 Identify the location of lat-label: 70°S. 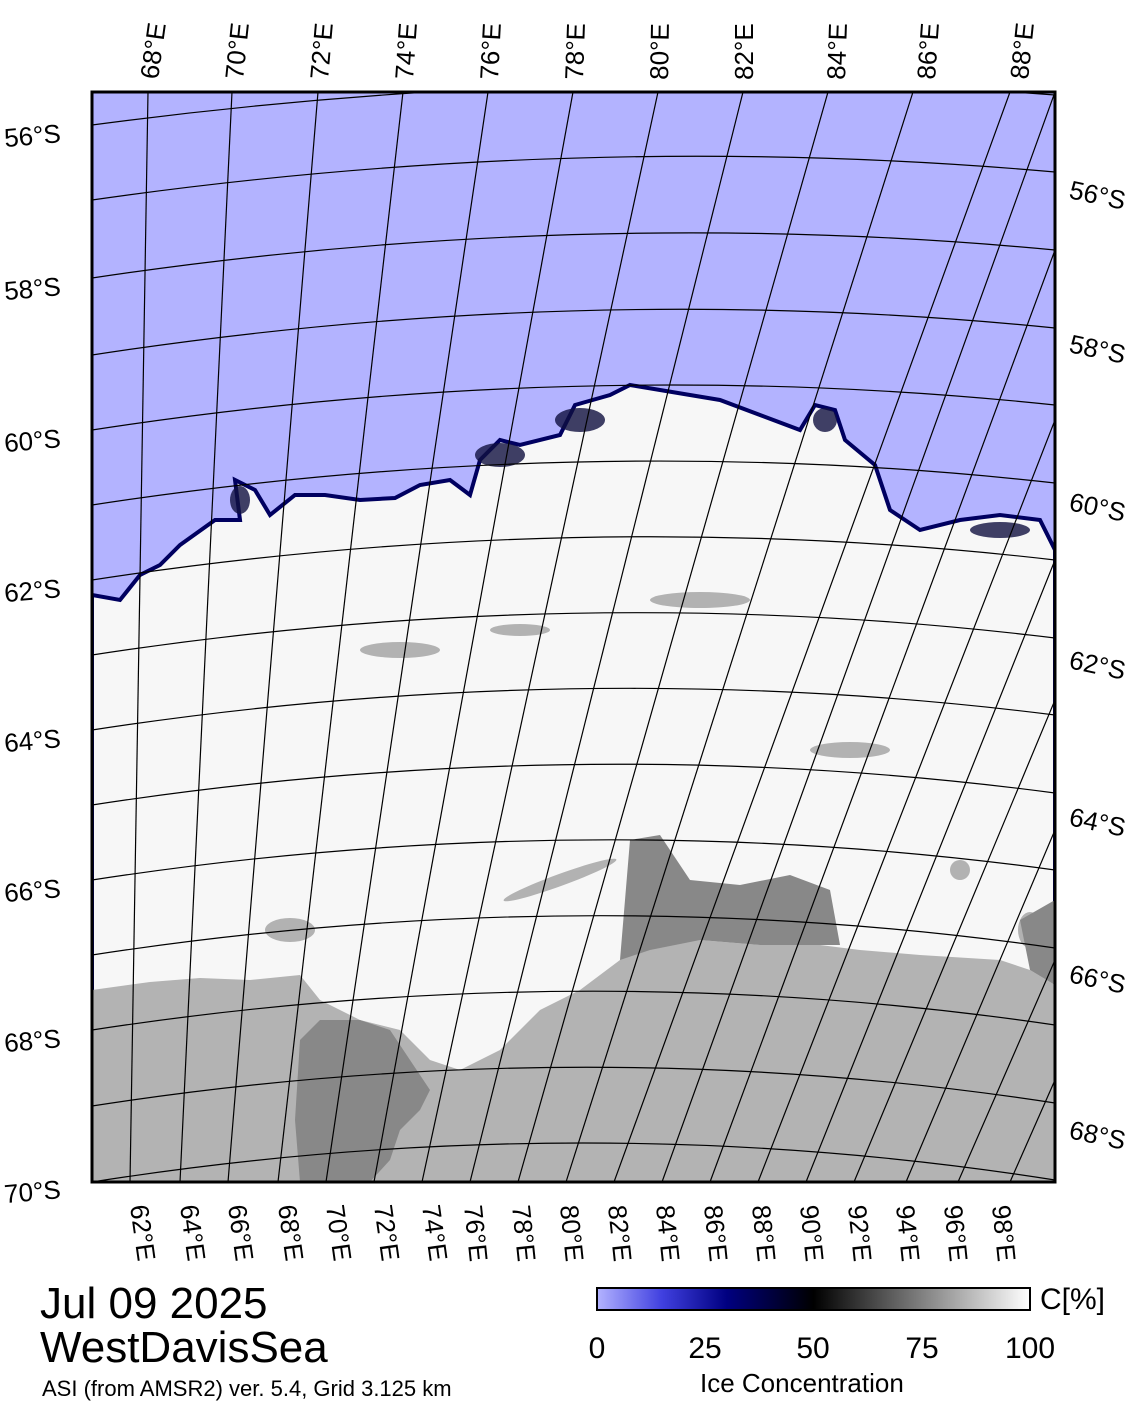
(32, 1191).